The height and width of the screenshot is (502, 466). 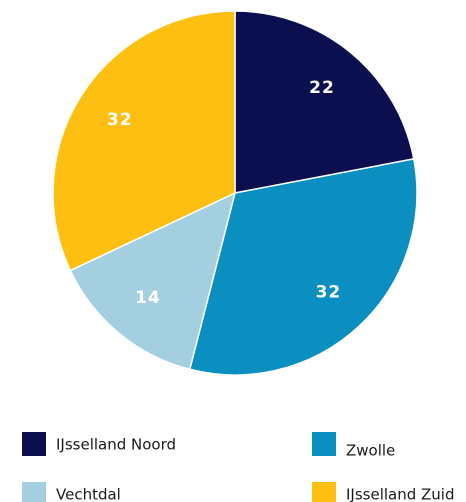 I want to click on legend-label: IJsselland Noord, so click(x=116, y=445).